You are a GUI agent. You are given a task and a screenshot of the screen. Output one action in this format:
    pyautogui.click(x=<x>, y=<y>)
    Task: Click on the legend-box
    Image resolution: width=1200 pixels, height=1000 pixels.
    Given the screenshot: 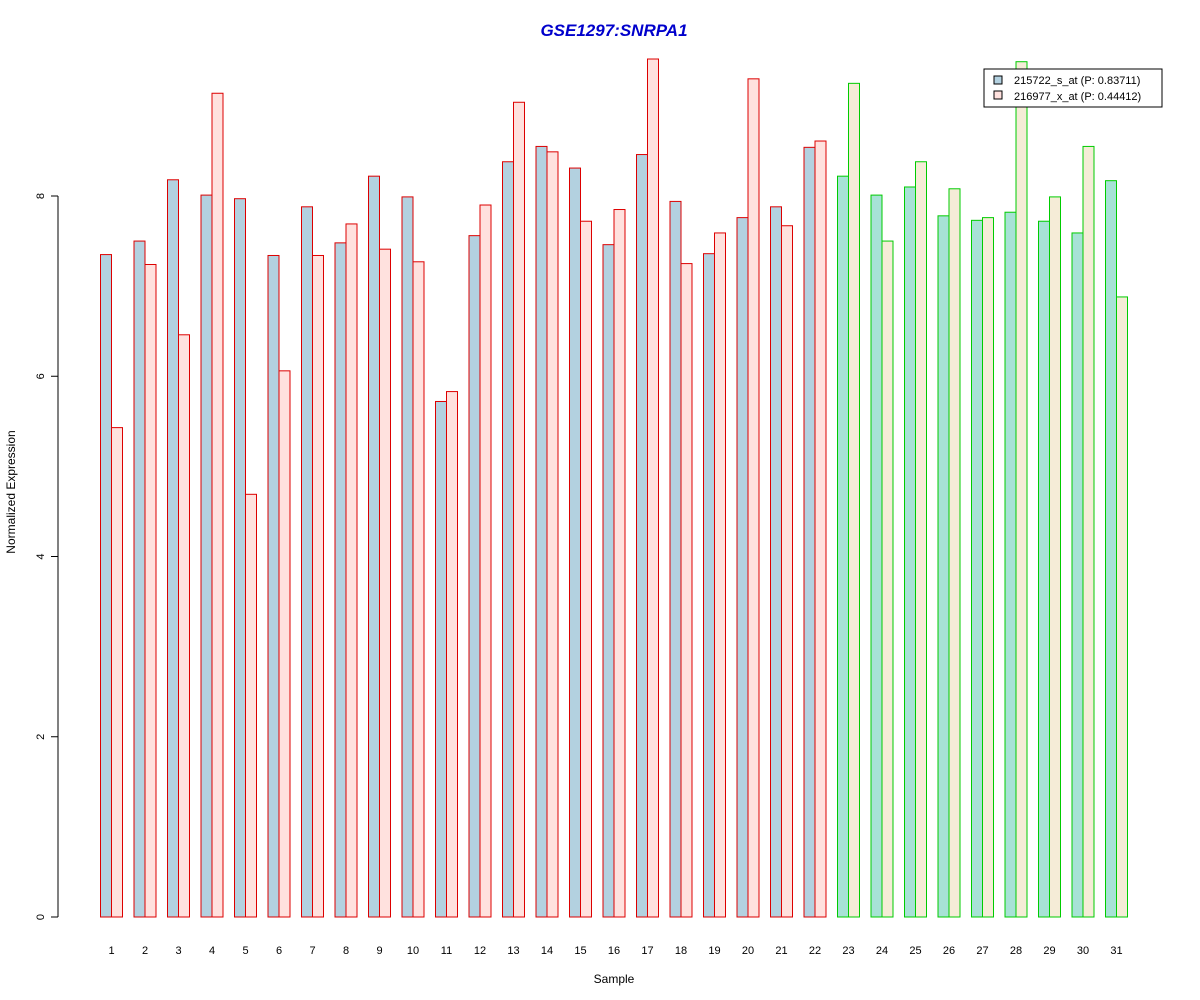 What is the action you would take?
    pyautogui.click(x=1073, y=88)
    